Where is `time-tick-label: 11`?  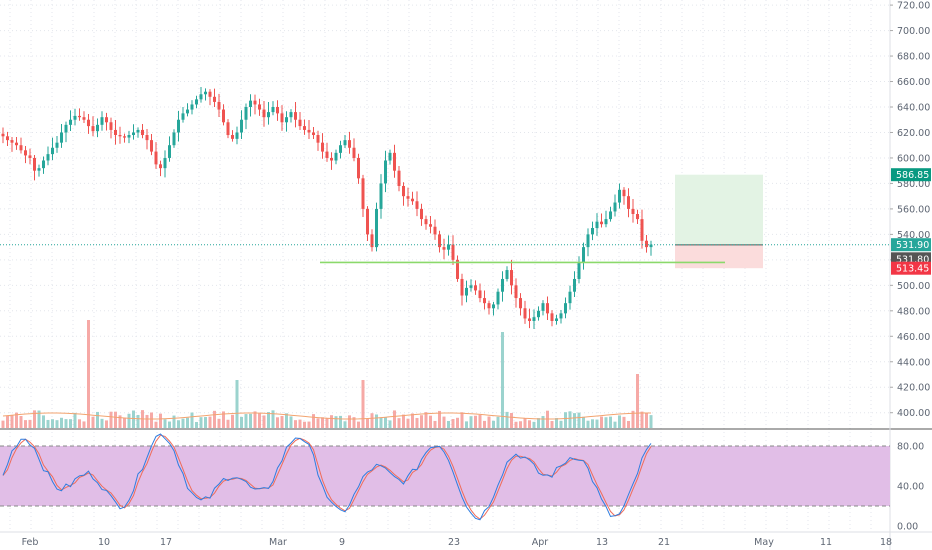 time-tick-label: 11 is located at coordinates (826, 542).